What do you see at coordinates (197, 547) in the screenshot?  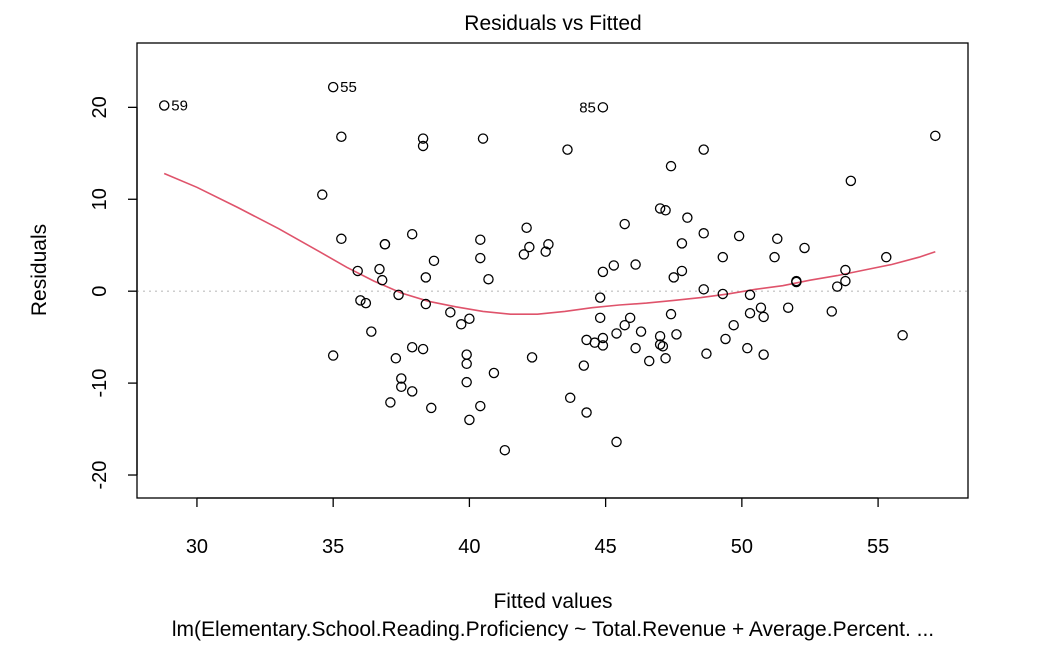 I see `x-tick-label: 30` at bounding box center [197, 547].